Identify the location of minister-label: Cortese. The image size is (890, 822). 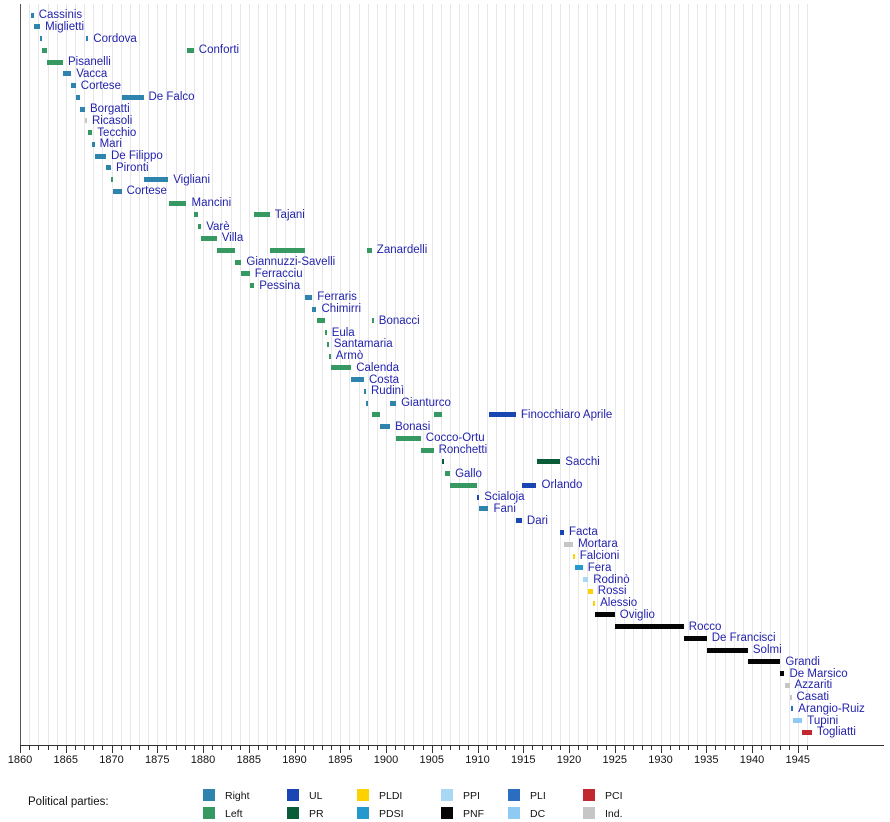
(146, 191).